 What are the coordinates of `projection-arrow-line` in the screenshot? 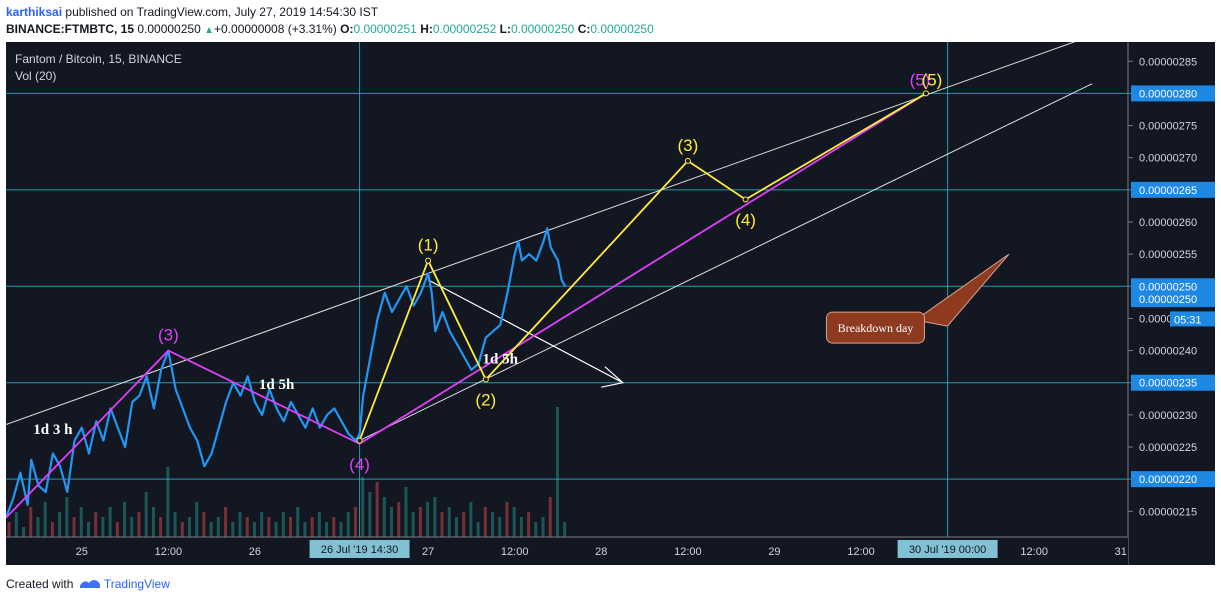 It's located at (525, 331).